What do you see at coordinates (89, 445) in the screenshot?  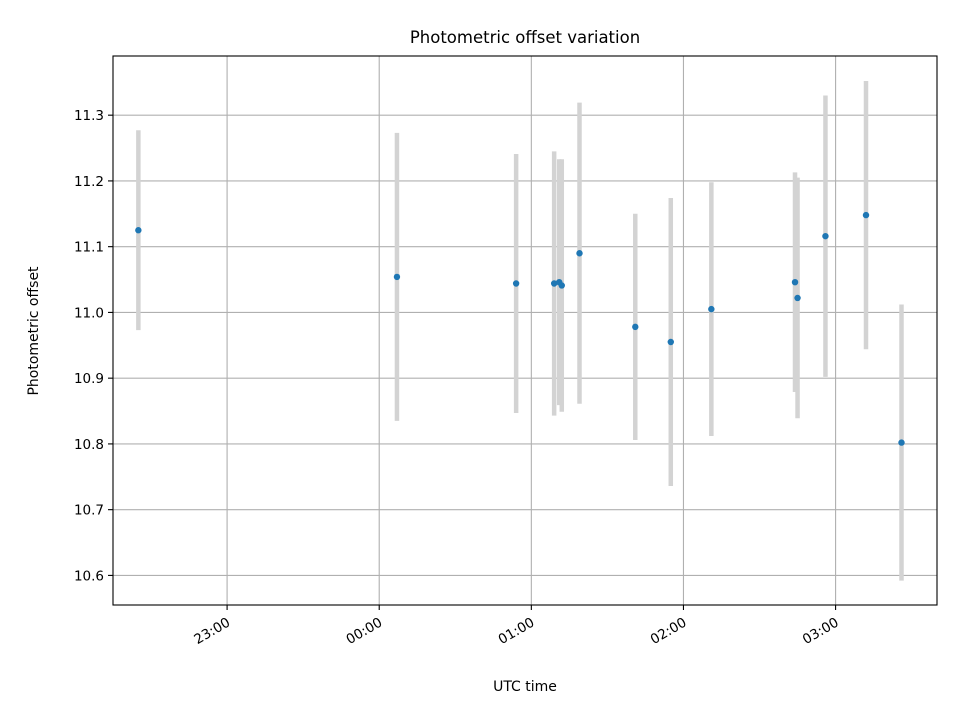 I see `y-tick-label: 10.8` at bounding box center [89, 445].